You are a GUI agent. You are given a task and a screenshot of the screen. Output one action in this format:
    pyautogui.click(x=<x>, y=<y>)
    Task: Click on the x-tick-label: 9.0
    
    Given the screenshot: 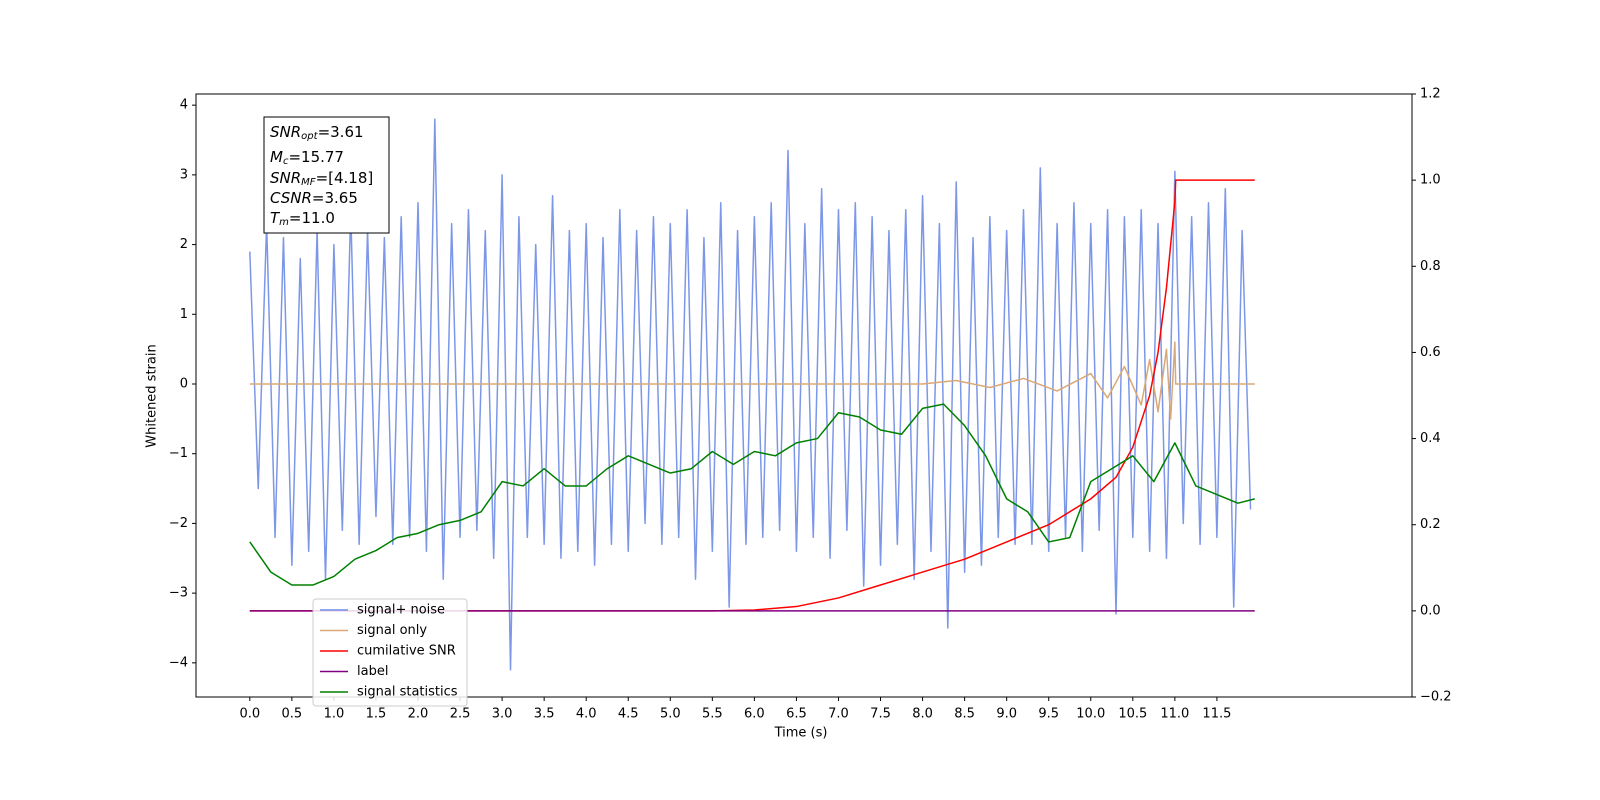 What is the action you would take?
    pyautogui.click(x=1006, y=714)
    